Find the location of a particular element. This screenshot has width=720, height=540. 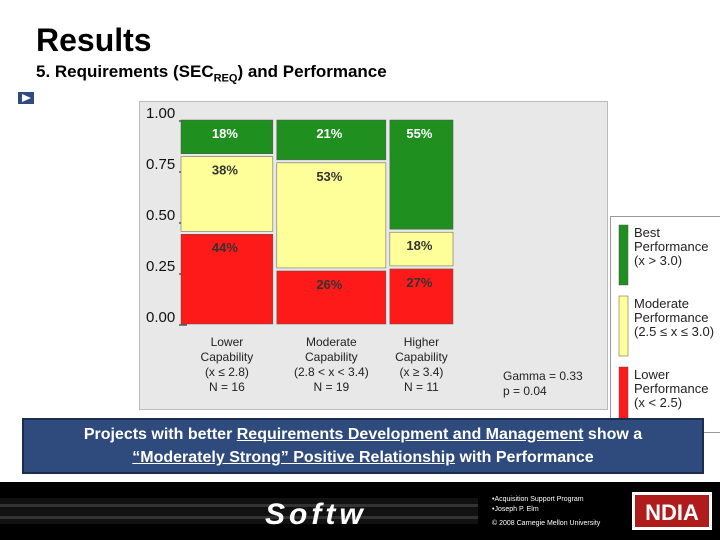

slide-title: Results is located at coordinates (94, 40).